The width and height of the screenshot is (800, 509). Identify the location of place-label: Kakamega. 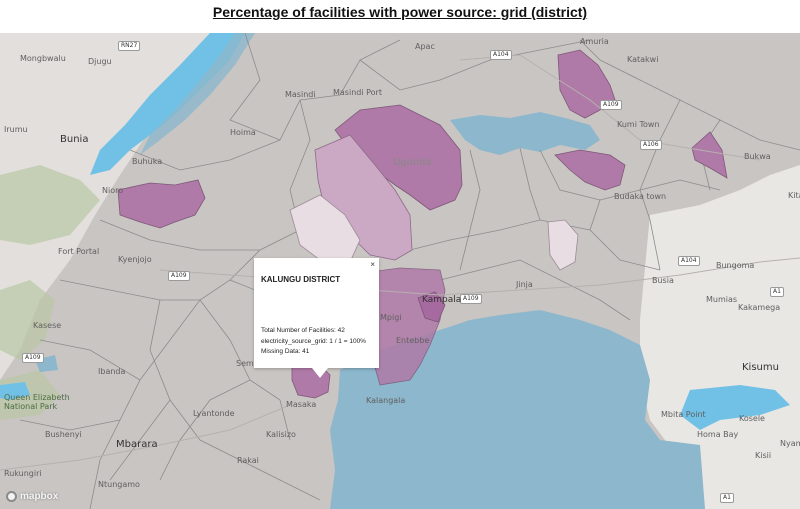
(759, 307).